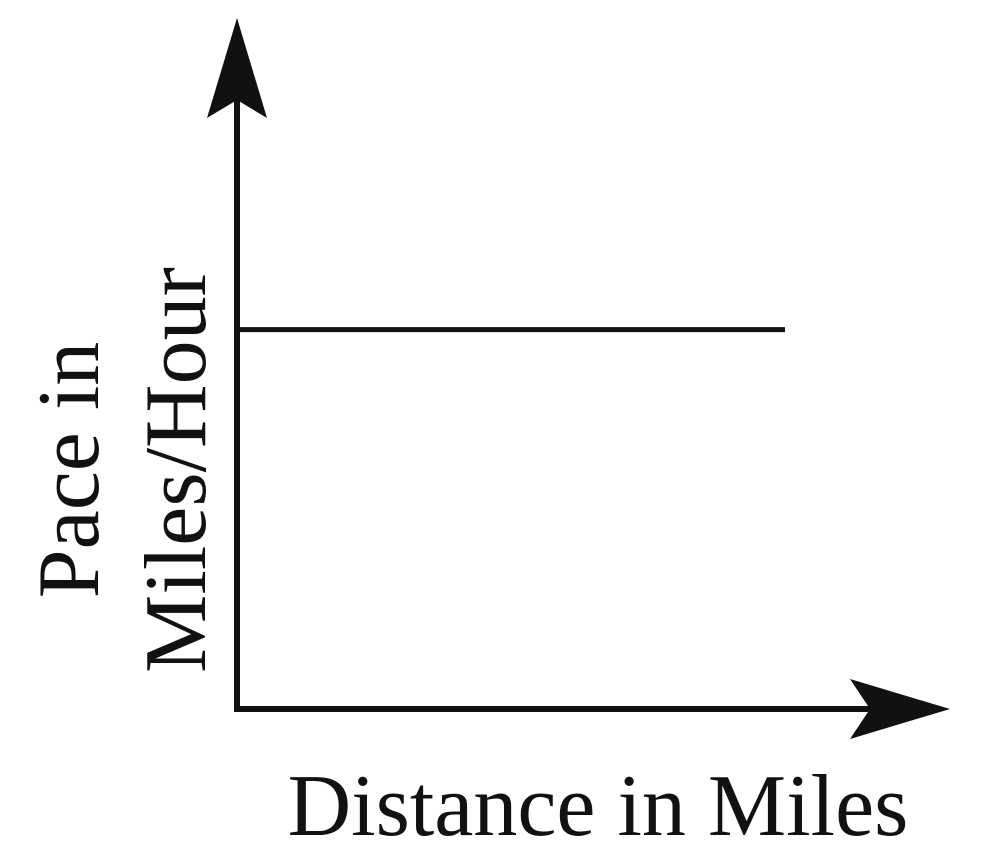 Image resolution: width=1004 pixels, height=863 pixels. What do you see at coordinates (598, 806) in the screenshot?
I see `x-axis-label: Distance in Miles` at bounding box center [598, 806].